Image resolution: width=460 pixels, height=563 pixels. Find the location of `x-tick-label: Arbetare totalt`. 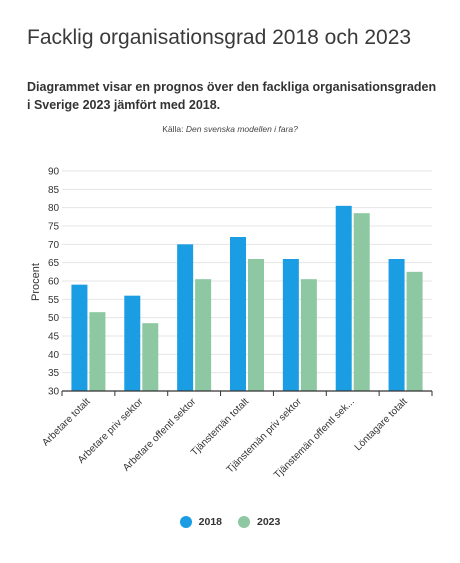

x-tick-label: Arbetare totalt is located at coordinates (66, 422).